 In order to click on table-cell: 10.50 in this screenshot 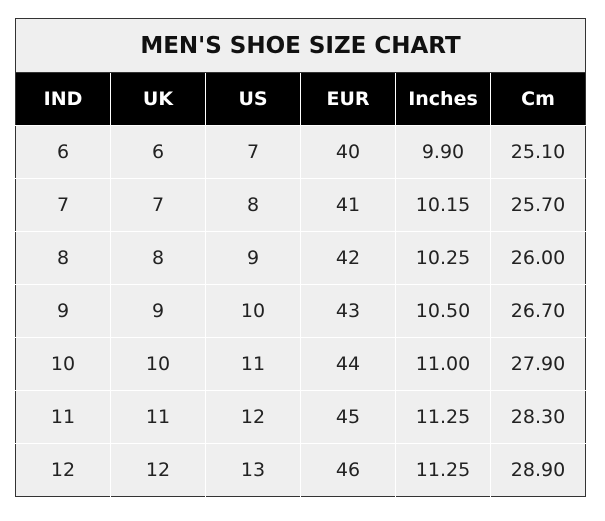, I will do `click(443, 311)`.